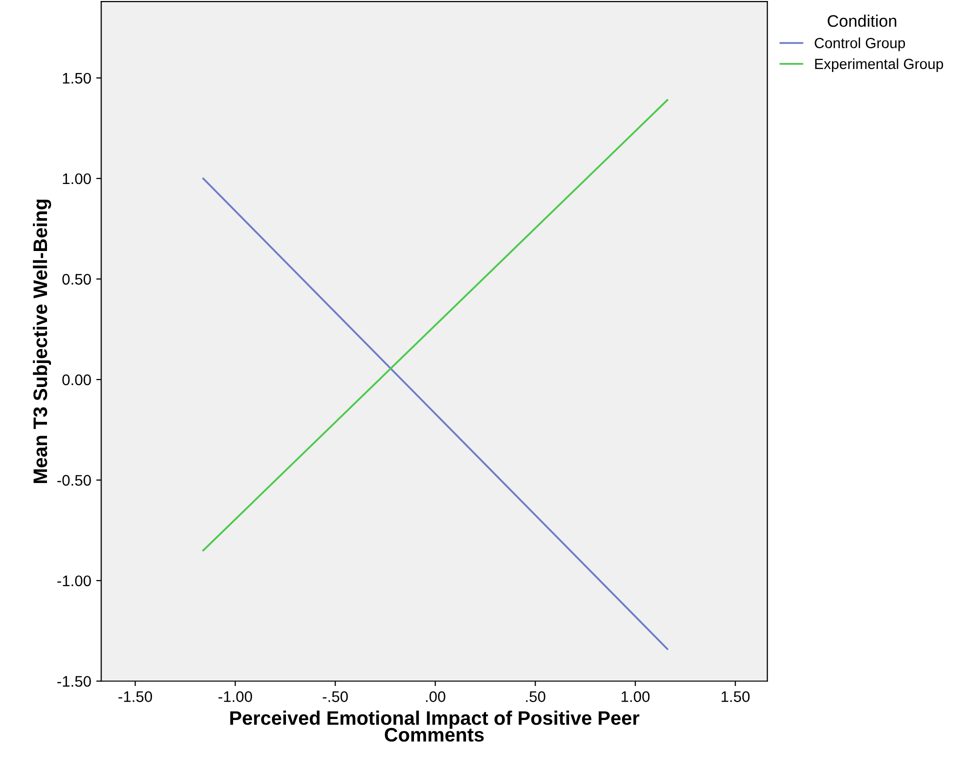 The height and width of the screenshot is (774, 964). Describe the element at coordinates (74, 580) in the screenshot. I see `y-tick-label: -1.00` at that location.